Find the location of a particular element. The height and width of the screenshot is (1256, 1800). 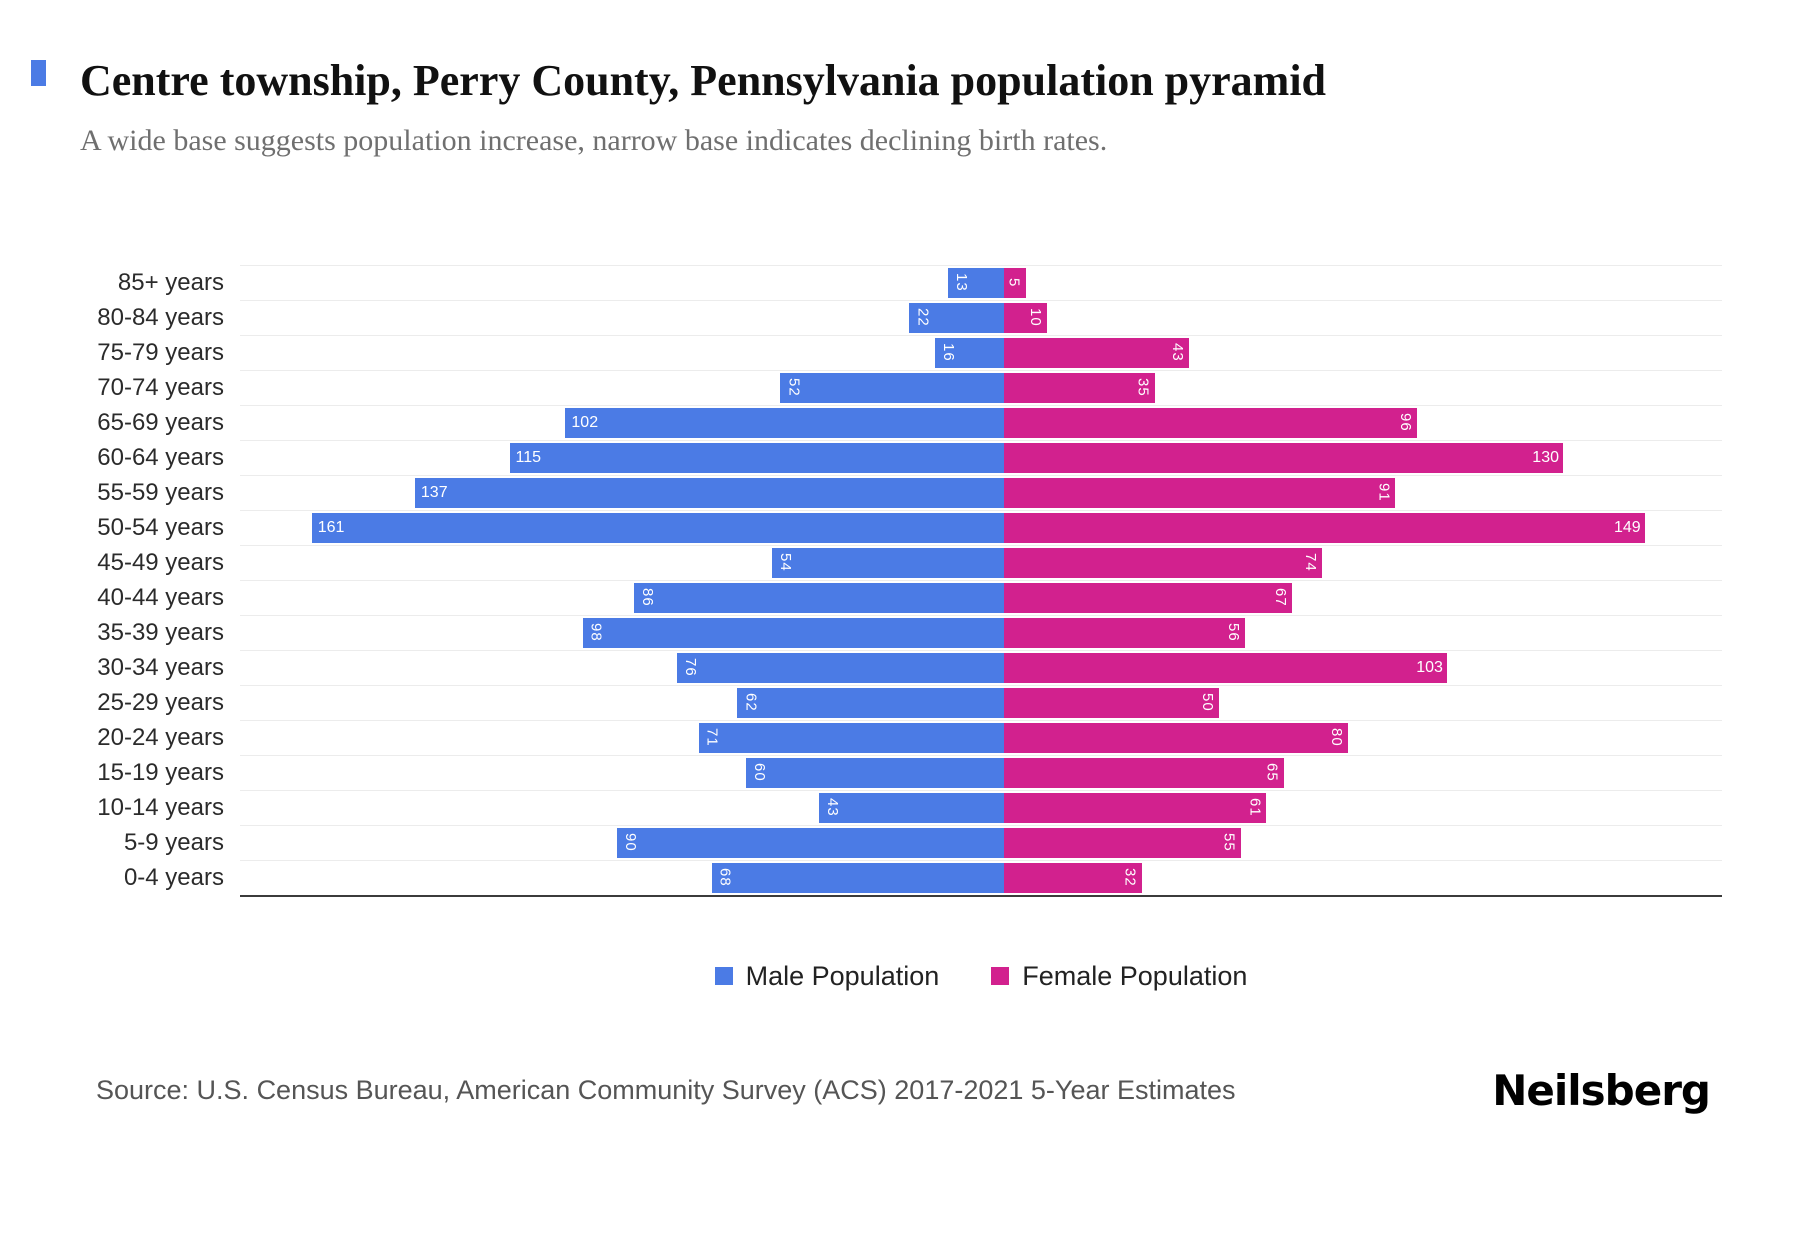

male-bar-value: 90 is located at coordinates (630, 842).